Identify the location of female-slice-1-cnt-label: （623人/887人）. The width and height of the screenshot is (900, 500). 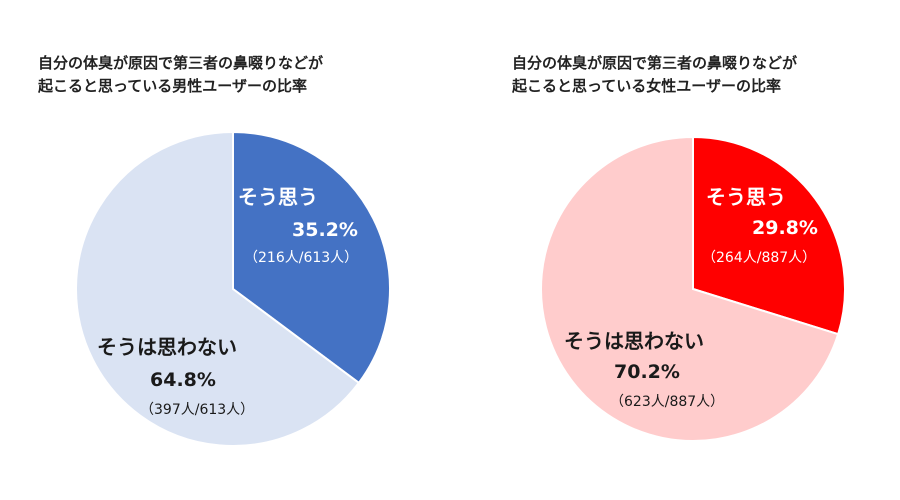
(667, 402).